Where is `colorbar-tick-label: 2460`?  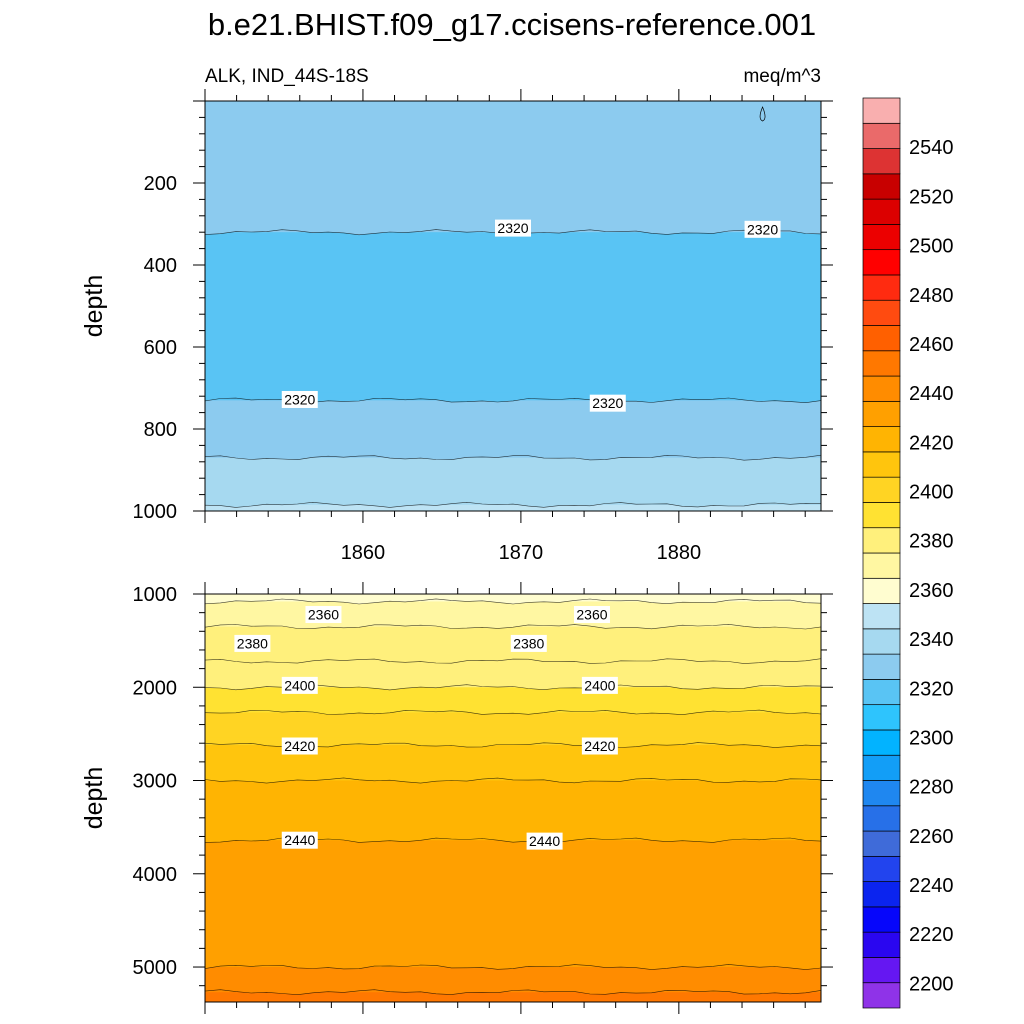
colorbar-tick-label: 2460 is located at coordinates (931, 345).